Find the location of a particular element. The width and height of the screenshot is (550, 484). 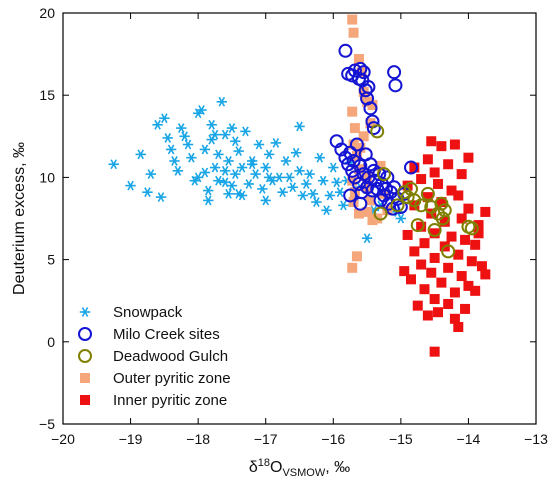

y-axis-title: Deuterium excess, ‰ is located at coordinates (19, 218).